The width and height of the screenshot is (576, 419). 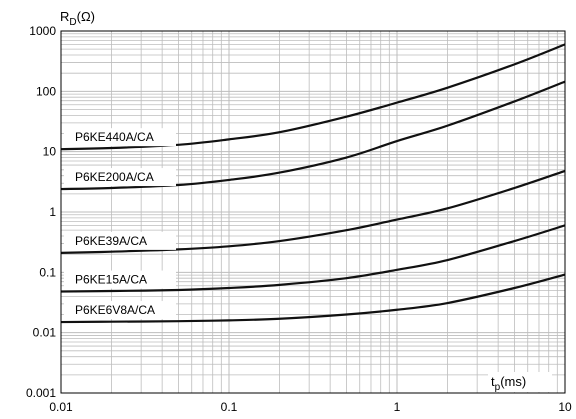 I want to click on series-label-2: P6KE39A/CA, so click(x=111, y=241).